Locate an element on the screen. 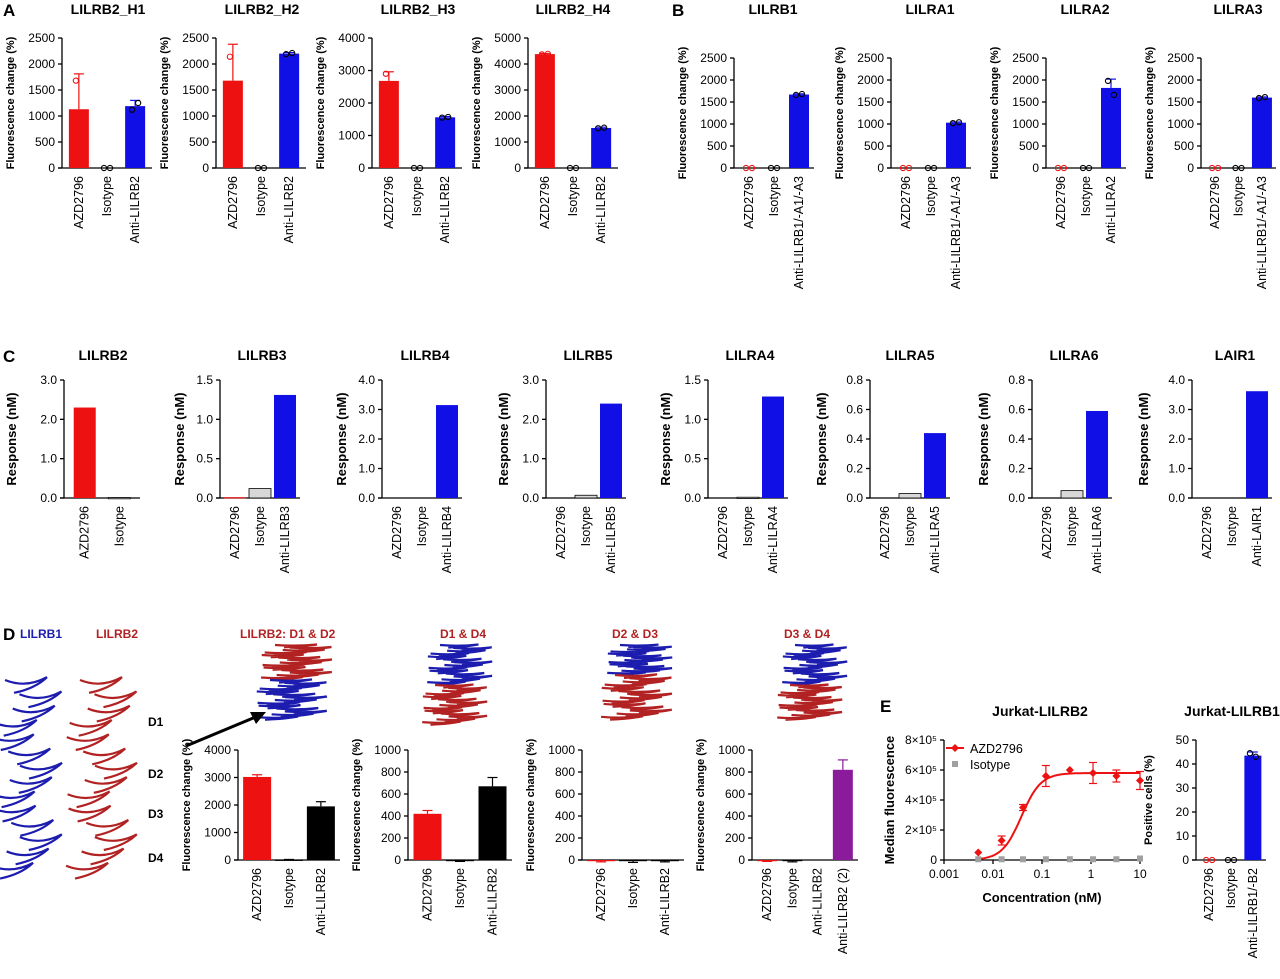  x-axis-label: Concentration (nM) is located at coordinates (1041, 897).